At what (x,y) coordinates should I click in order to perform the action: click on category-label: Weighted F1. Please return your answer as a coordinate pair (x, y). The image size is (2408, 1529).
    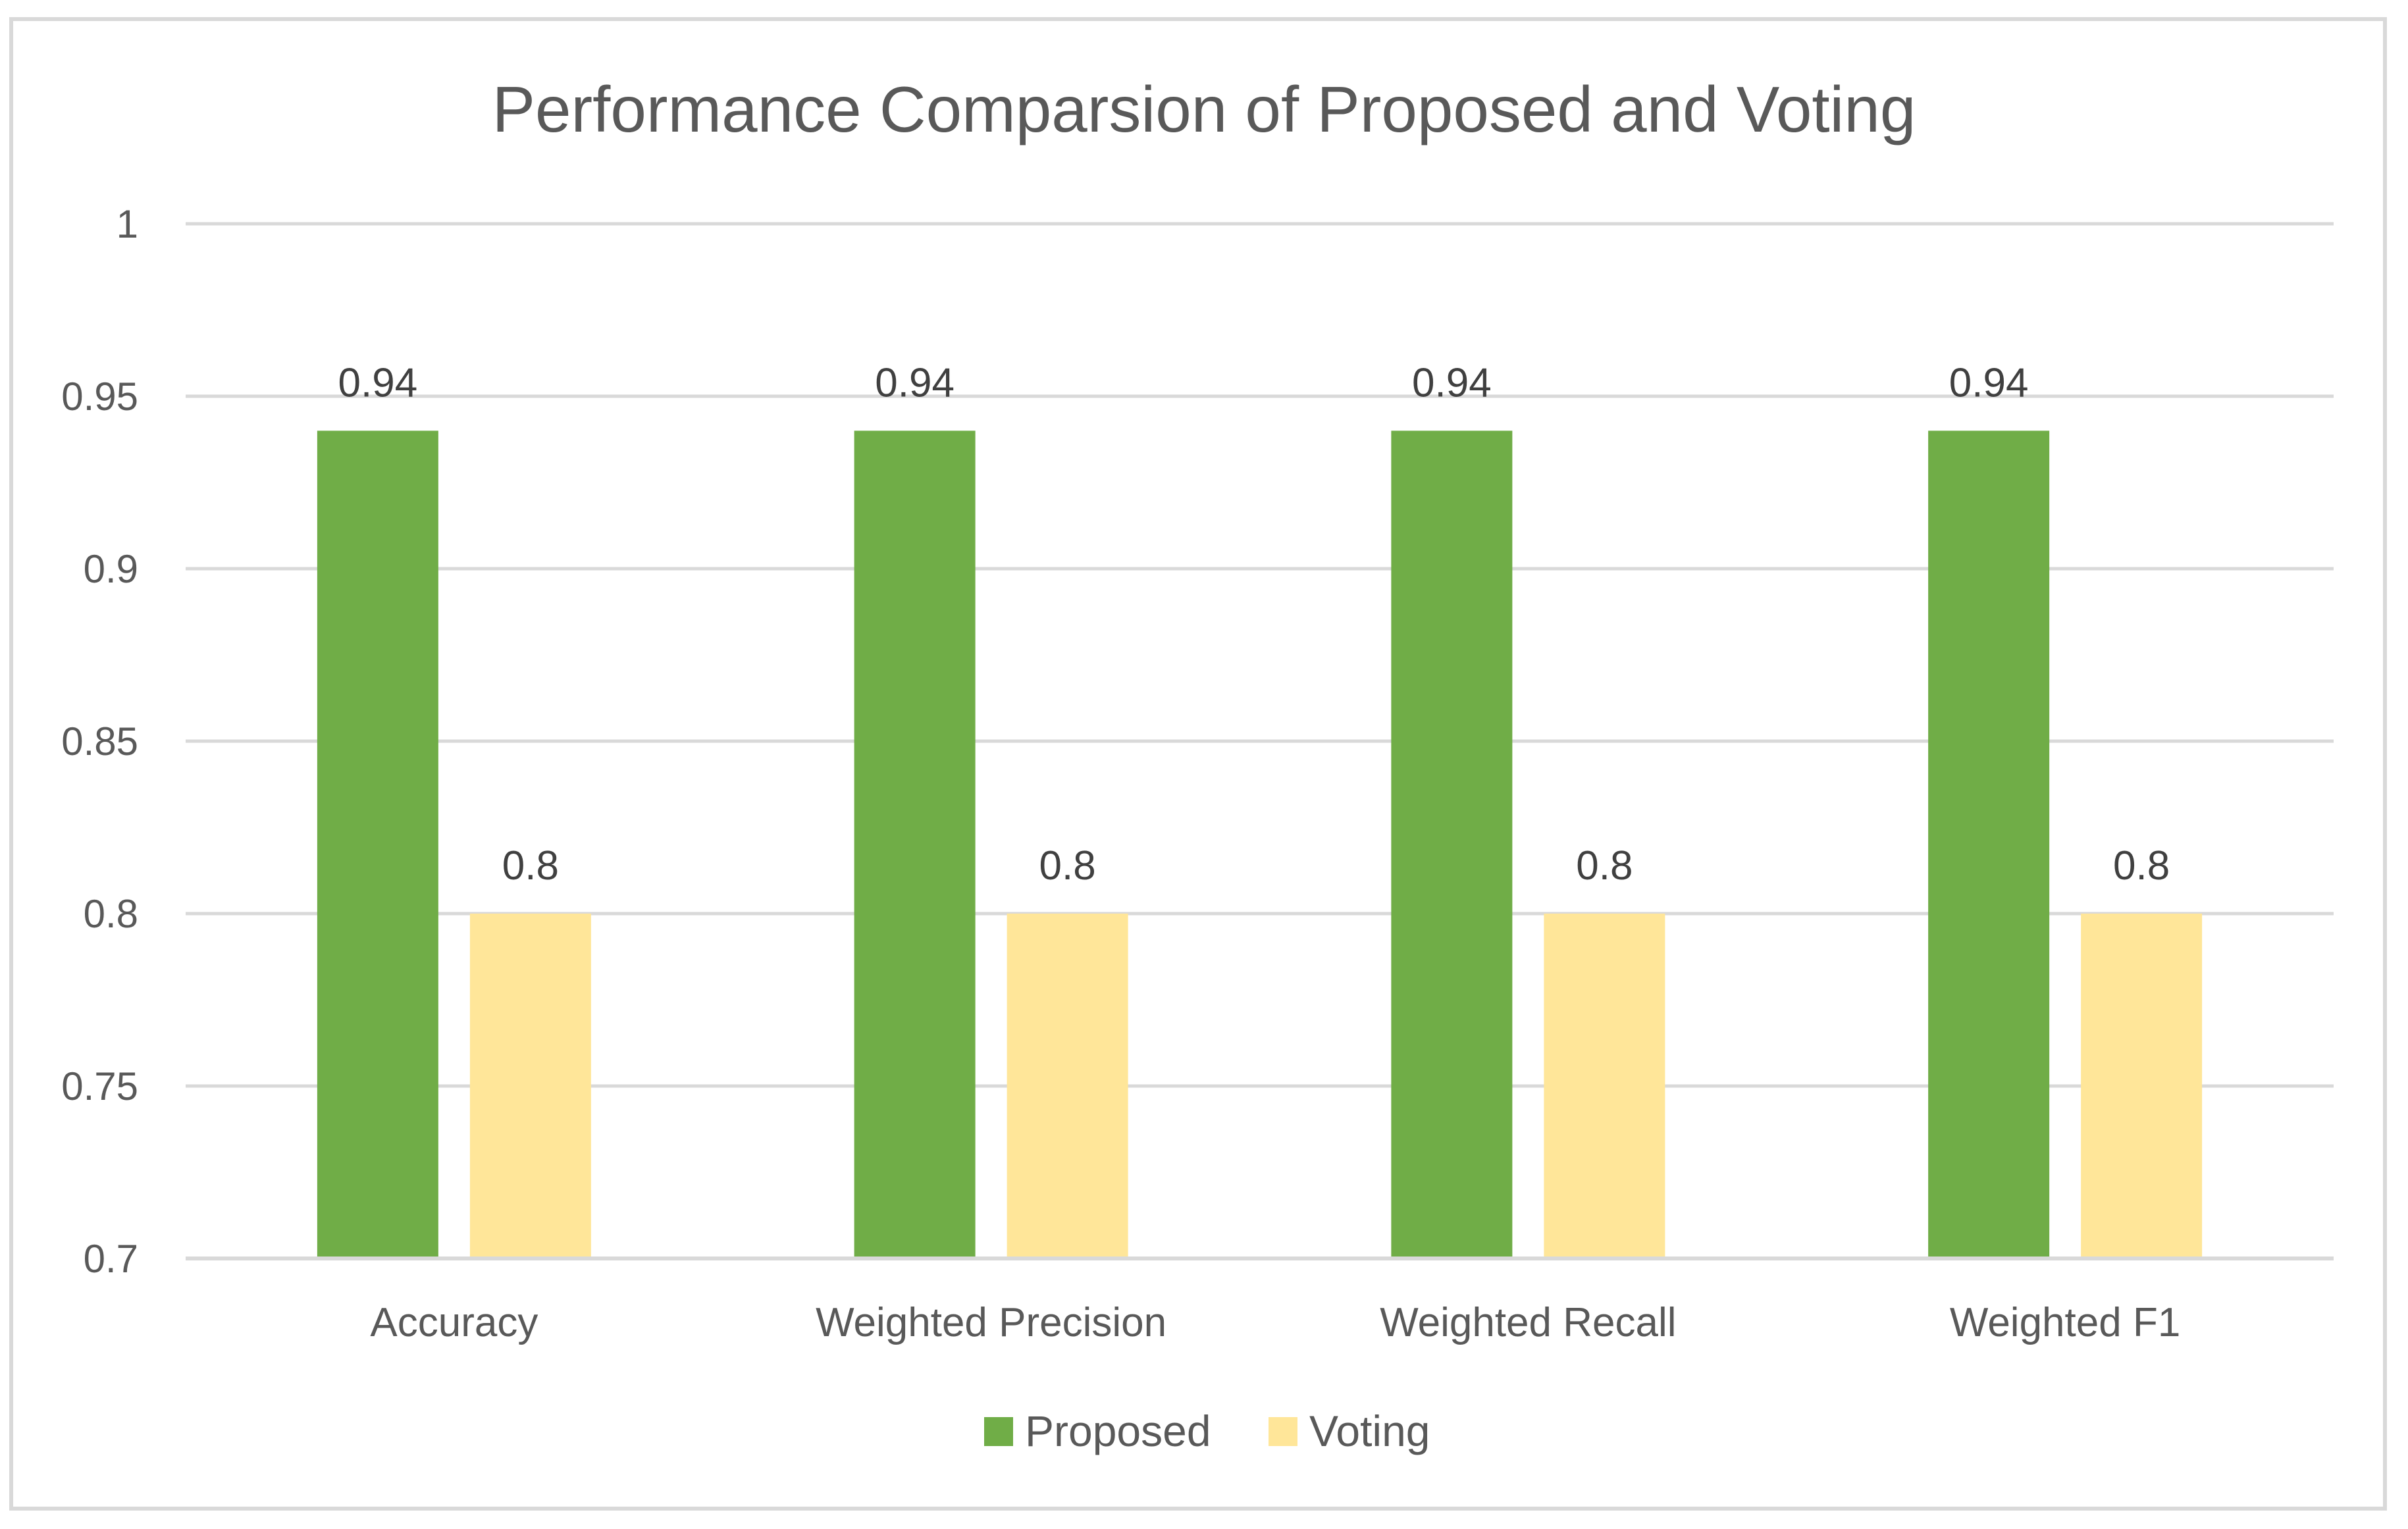
    Looking at the image, I should click on (2065, 1322).